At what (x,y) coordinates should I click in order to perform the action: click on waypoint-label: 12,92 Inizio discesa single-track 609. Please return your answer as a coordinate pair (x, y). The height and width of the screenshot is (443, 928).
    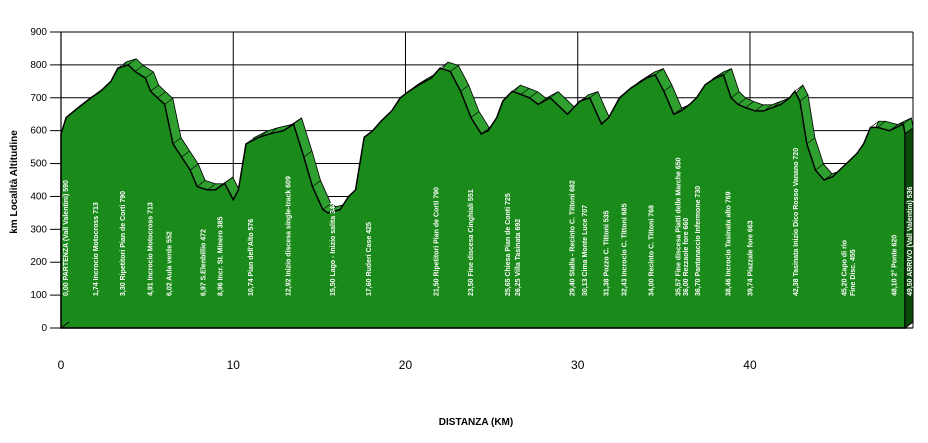
    Looking at the image, I should click on (289, 236).